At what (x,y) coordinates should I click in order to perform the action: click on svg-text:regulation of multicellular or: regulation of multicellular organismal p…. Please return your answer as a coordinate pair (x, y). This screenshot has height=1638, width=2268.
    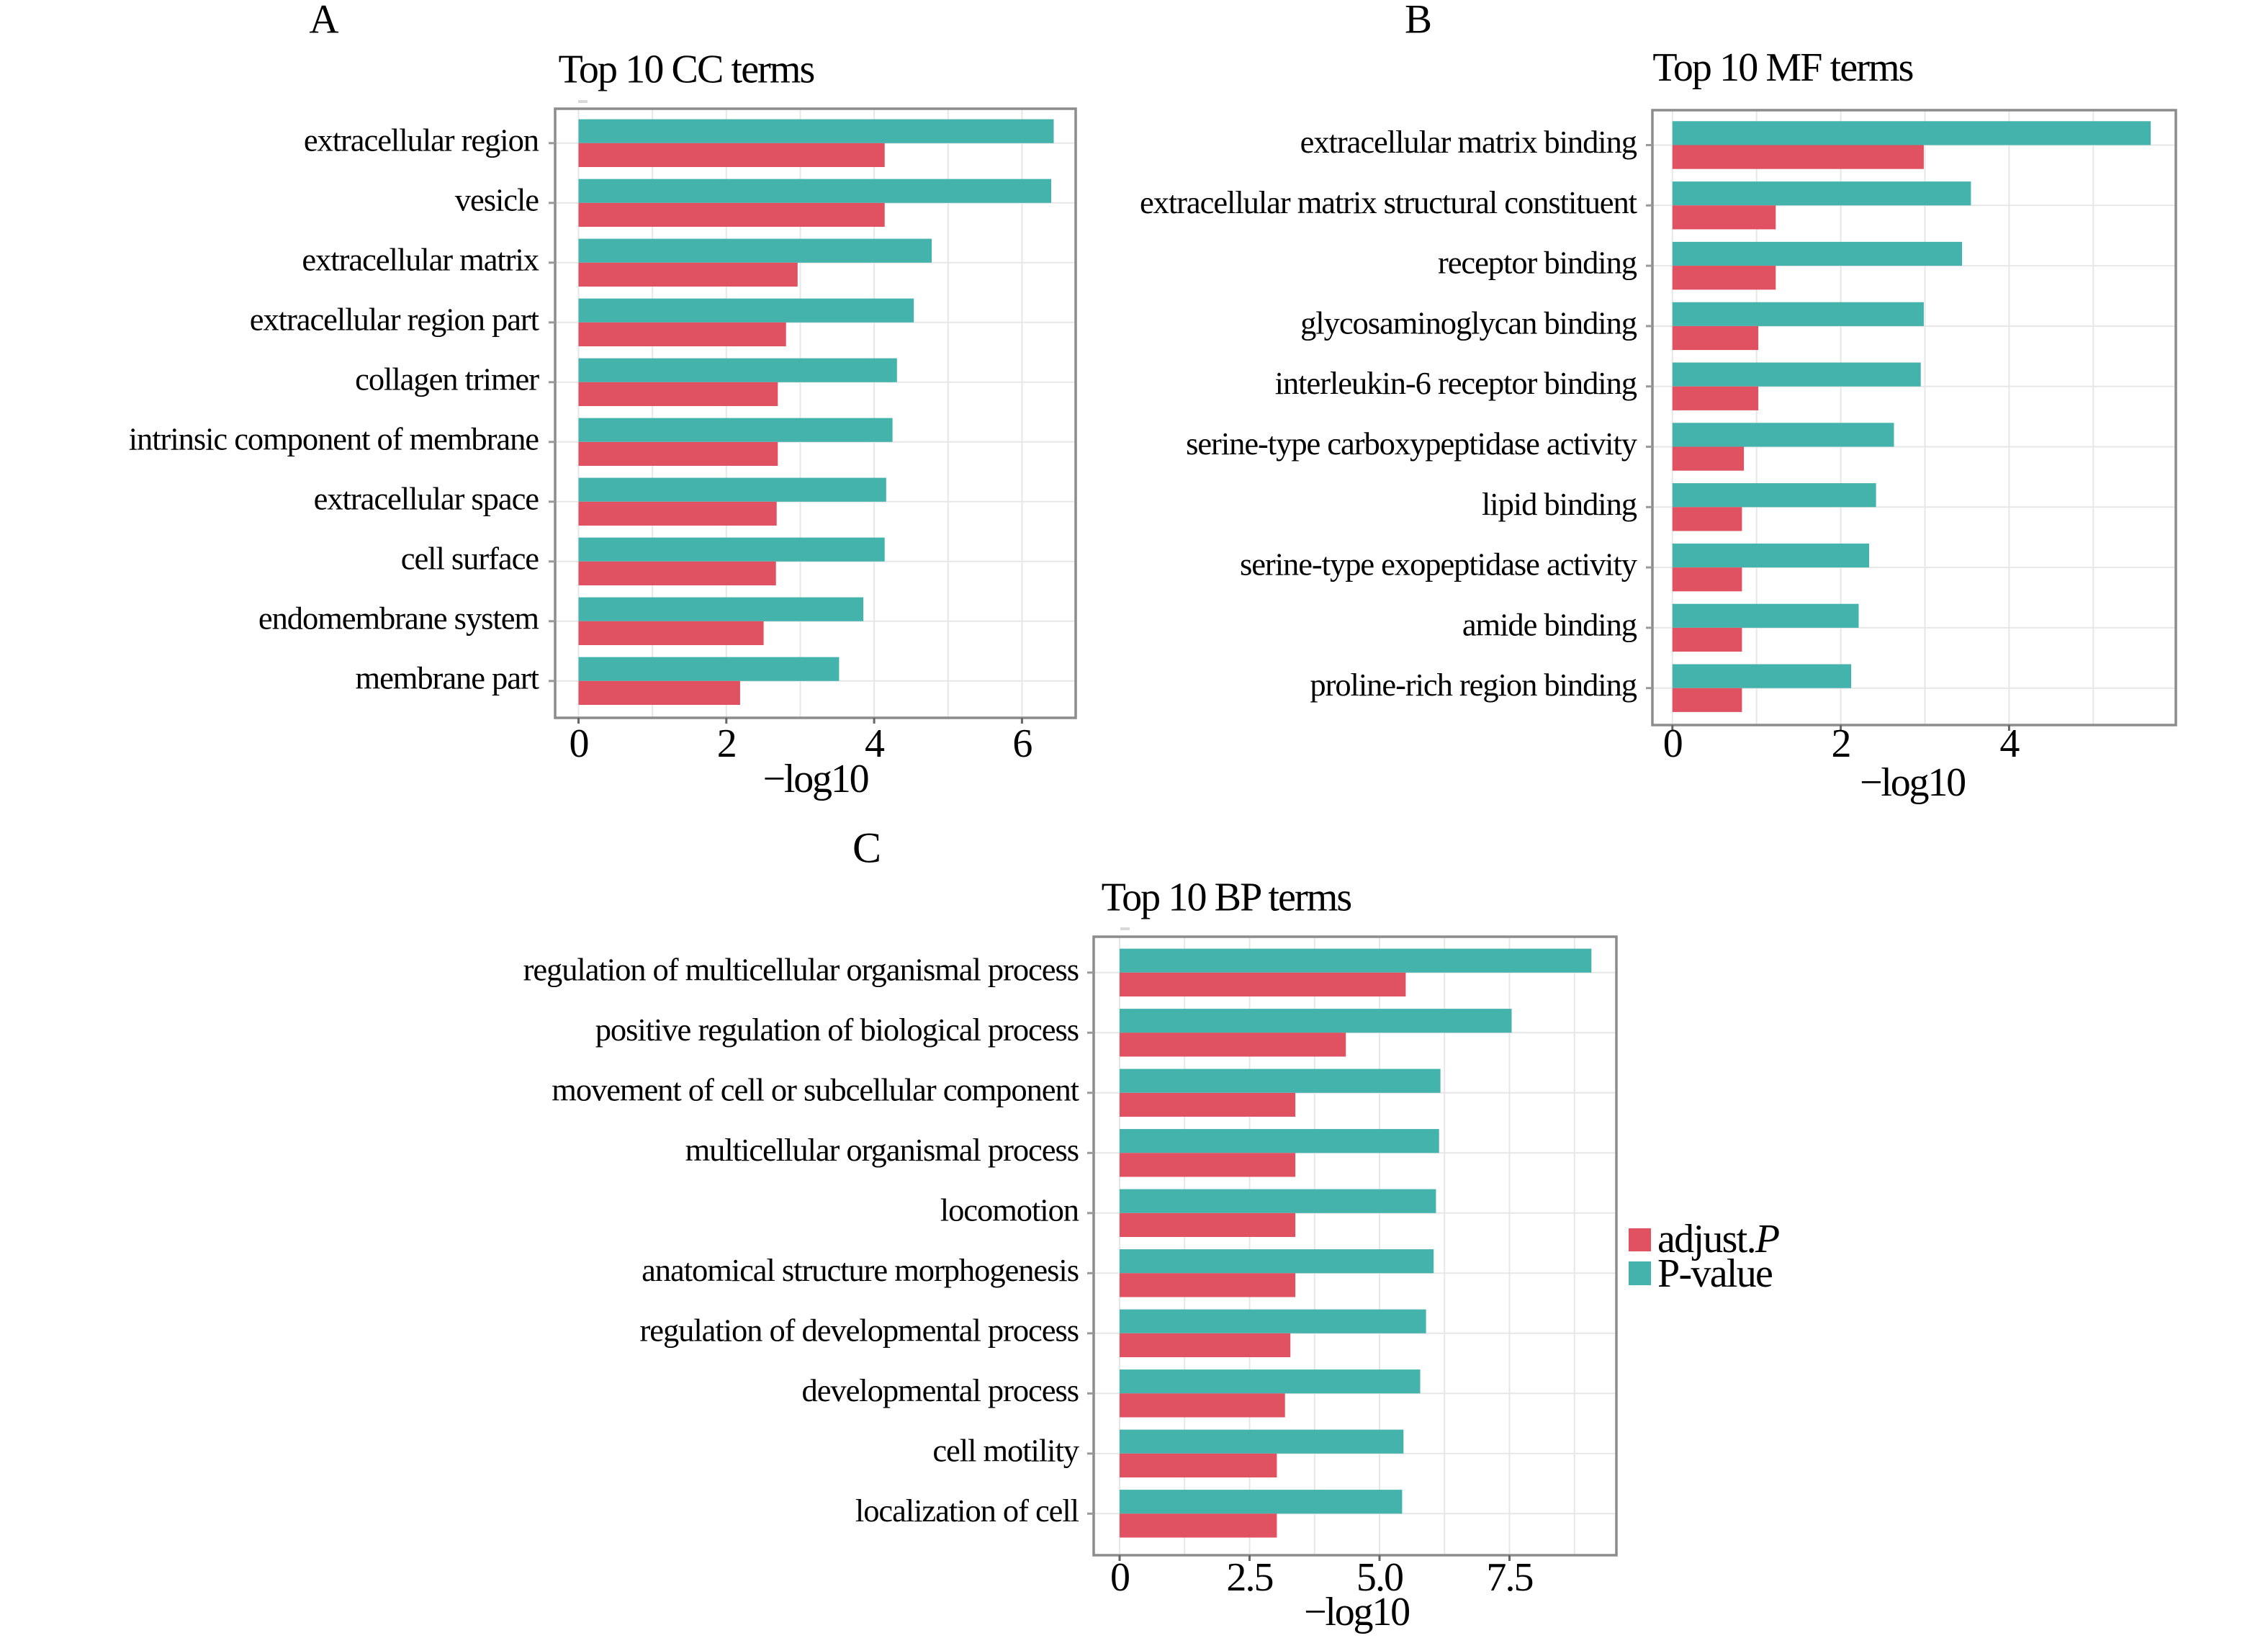
    Looking at the image, I should click on (801, 969).